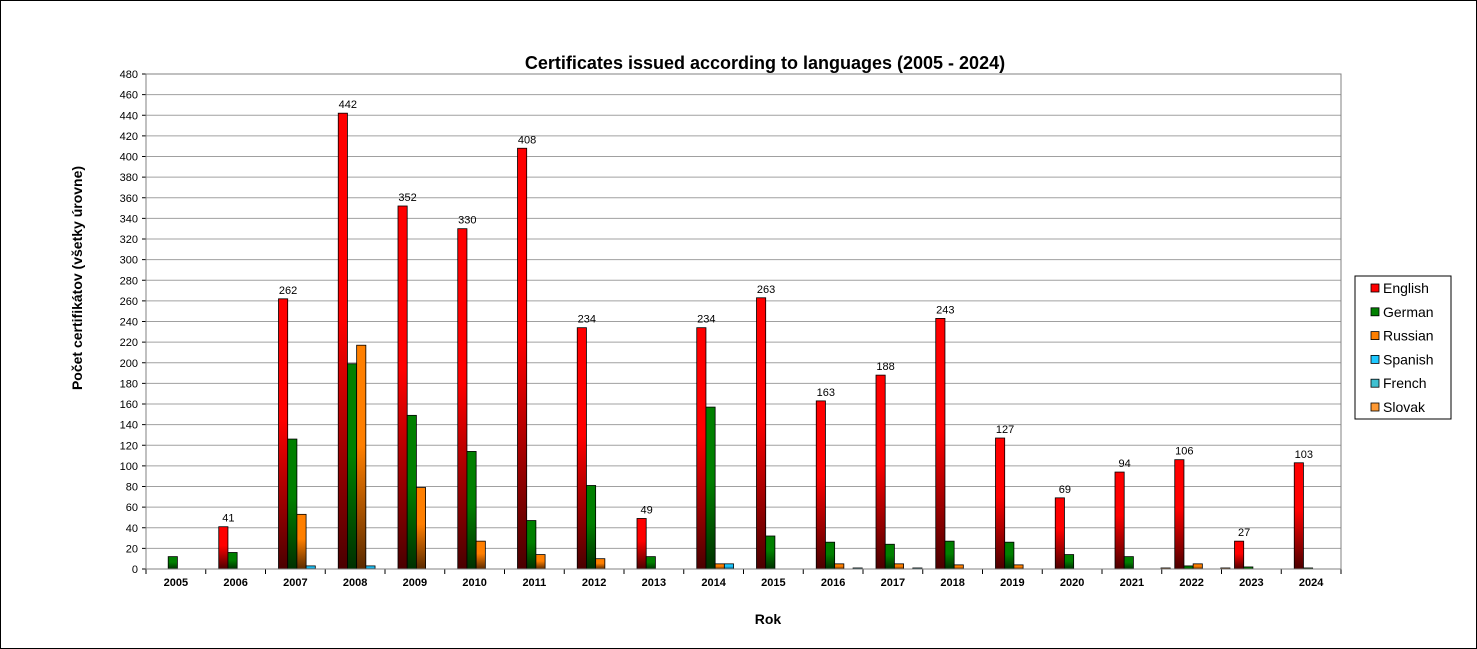  I want to click on y-tick-label: 180, so click(129, 384).